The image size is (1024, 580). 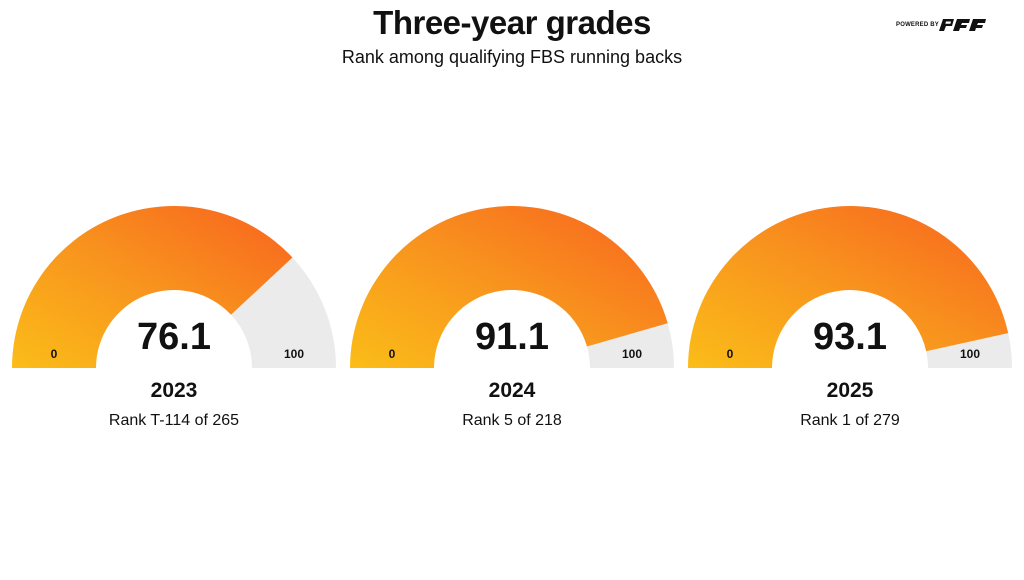 I want to click on powered-by-text: POWERED BY, so click(x=918, y=25).